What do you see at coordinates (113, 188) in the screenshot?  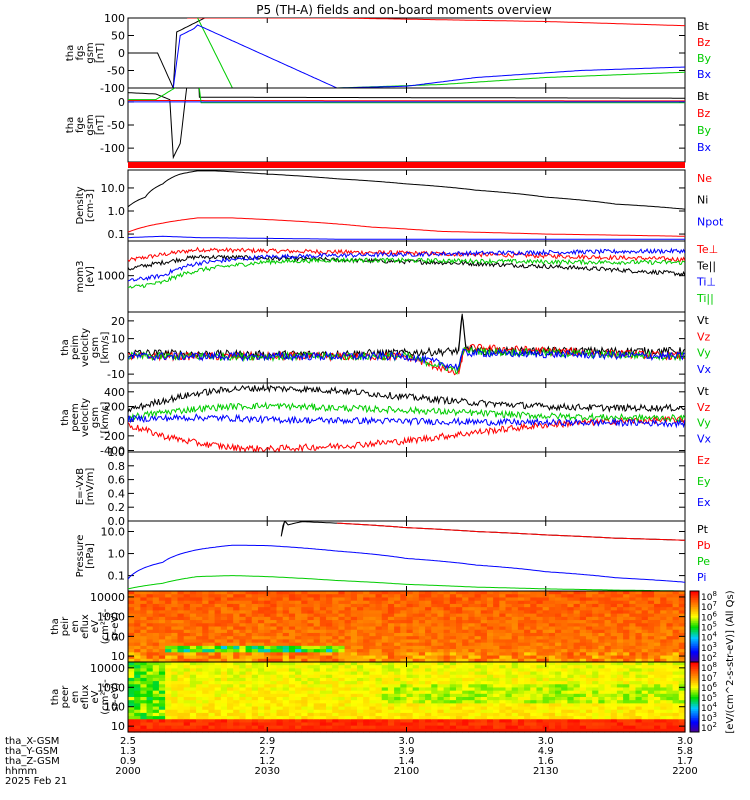 I see `y-tick-label: 10.0` at bounding box center [113, 188].